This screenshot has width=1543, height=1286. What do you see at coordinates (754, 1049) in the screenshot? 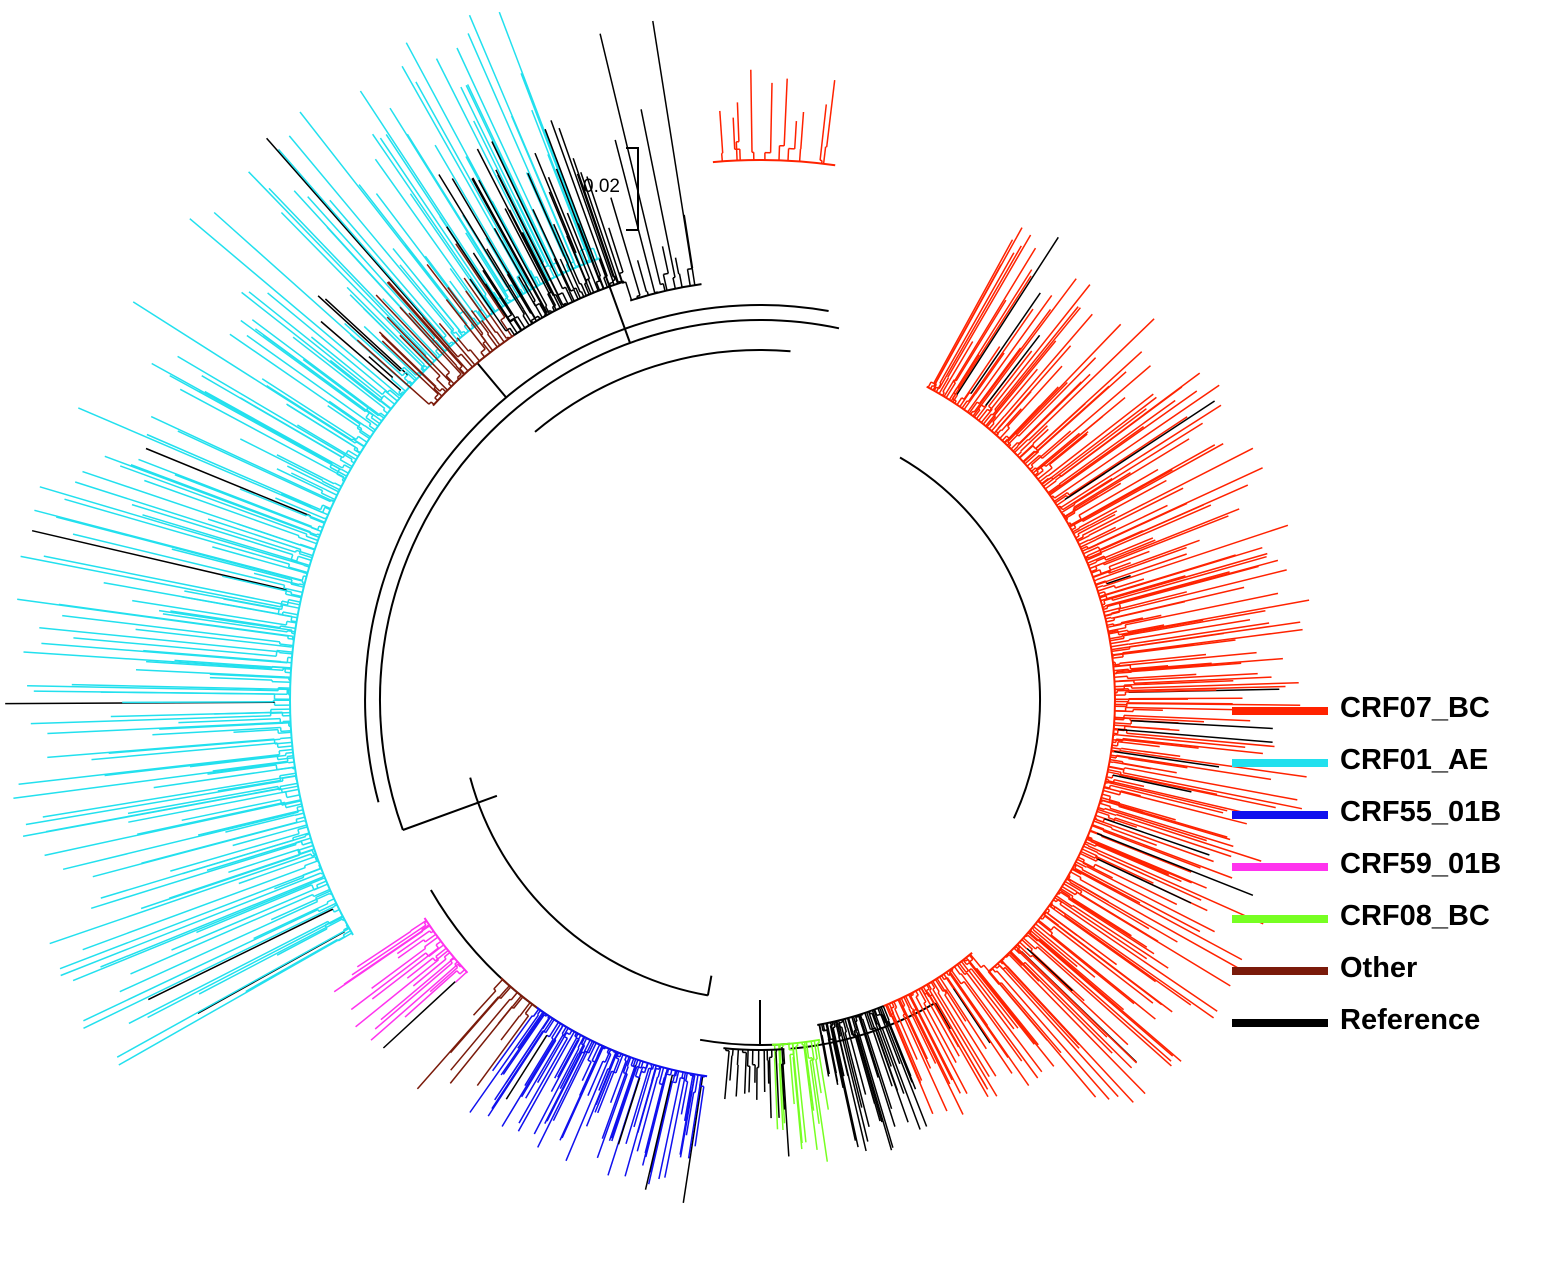
I see `clade-arc` at bounding box center [754, 1049].